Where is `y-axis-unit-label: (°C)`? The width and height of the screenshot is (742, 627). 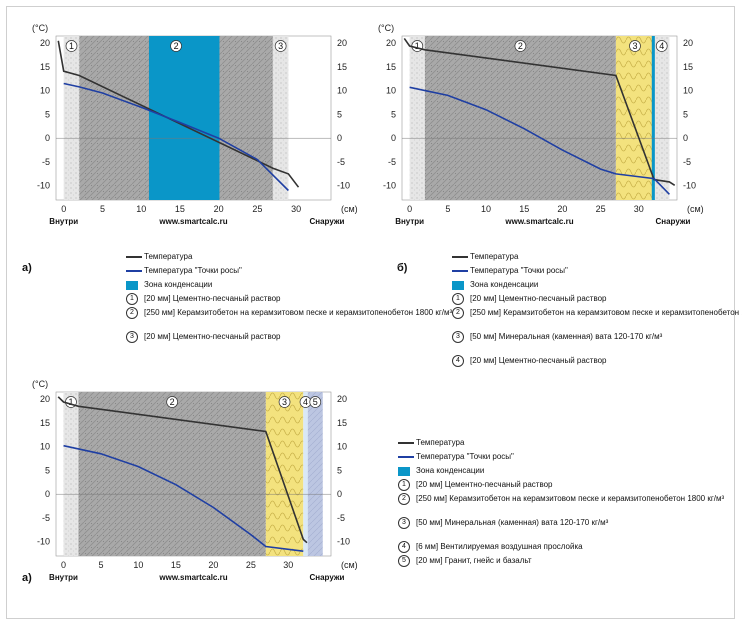
y-axis-unit-label: (°C) is located at coordinates (40, 384).